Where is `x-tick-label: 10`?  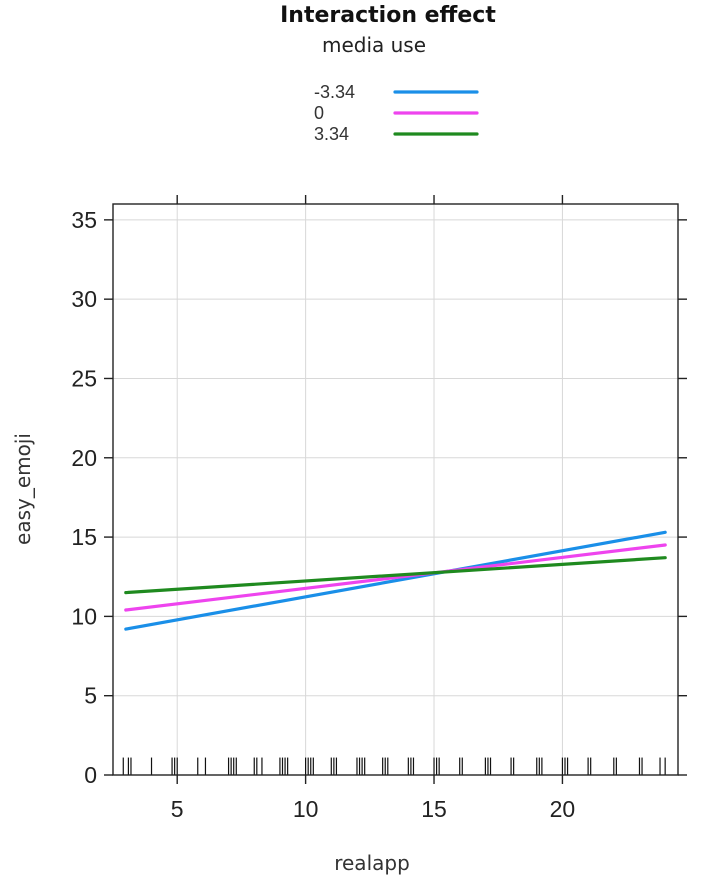
x-tick-label: 10 is located at coordinates (306, 809).